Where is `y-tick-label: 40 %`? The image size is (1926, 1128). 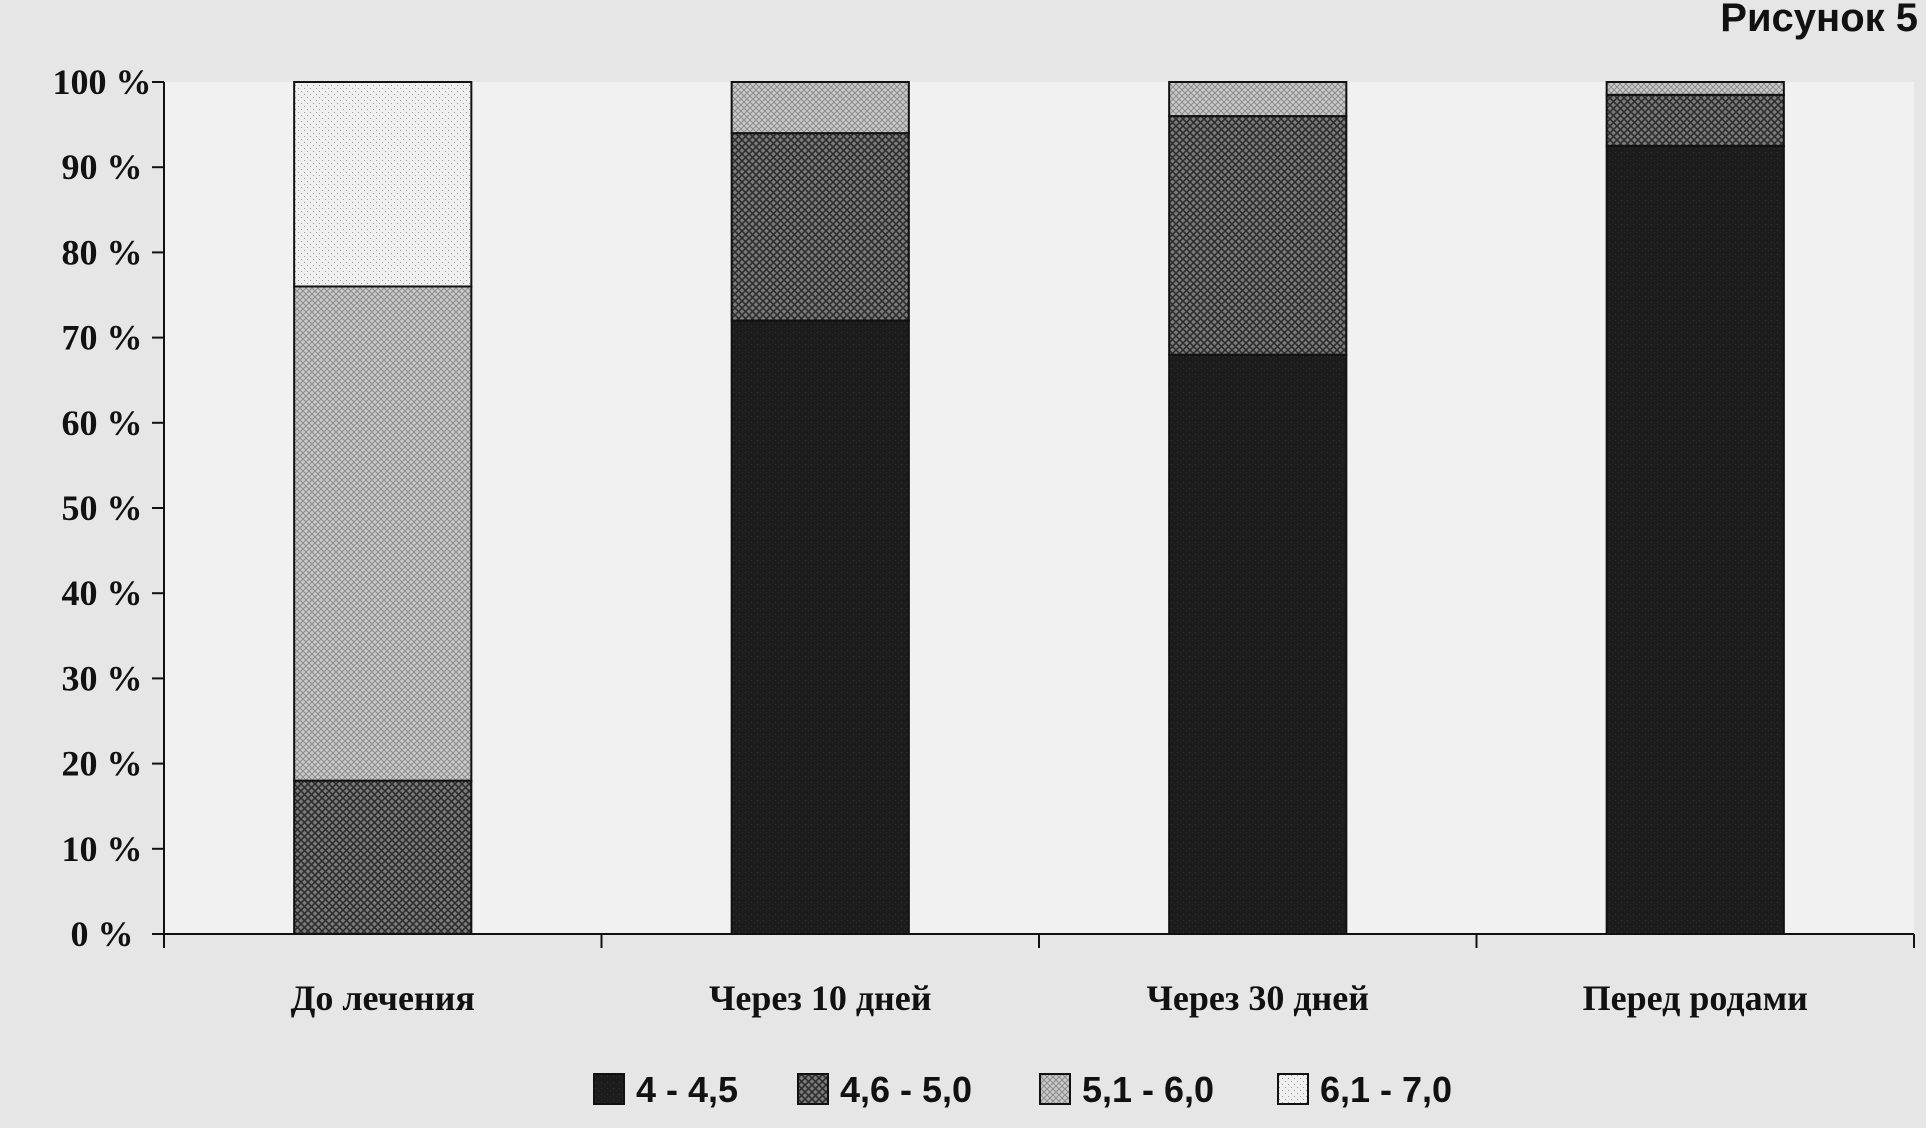 y-tick-label: 40 % is located at coordinates (102, 593).